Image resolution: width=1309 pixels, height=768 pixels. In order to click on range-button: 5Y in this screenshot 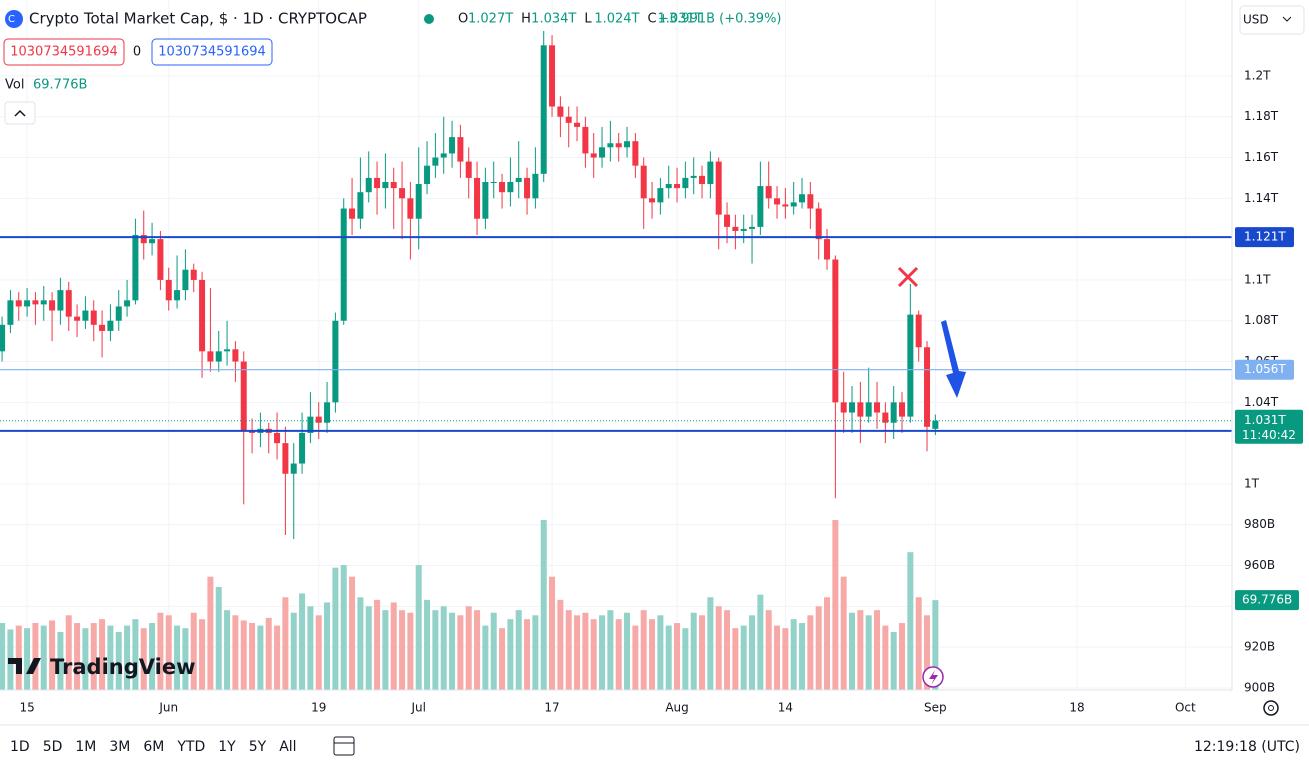, I will do `click(258, 747)`.